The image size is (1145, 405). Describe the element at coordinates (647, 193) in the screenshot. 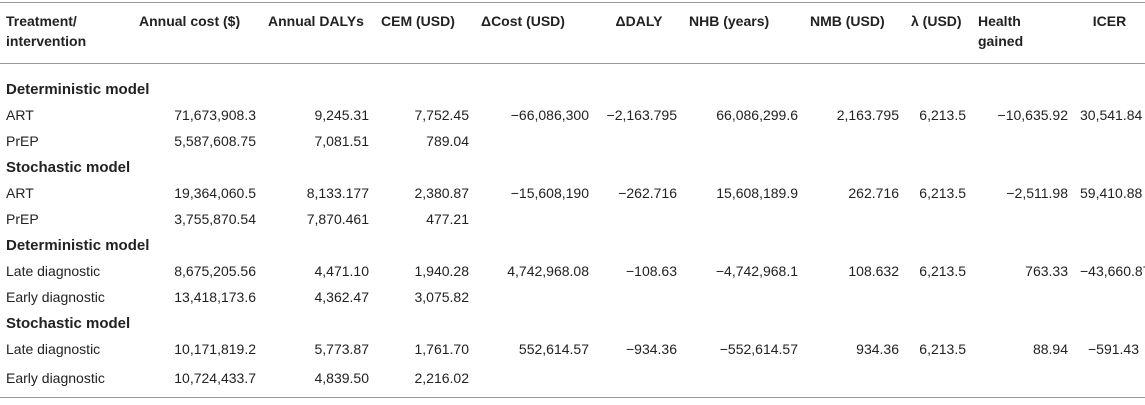

I see `cell-delta-daly: −262.716` at that location.